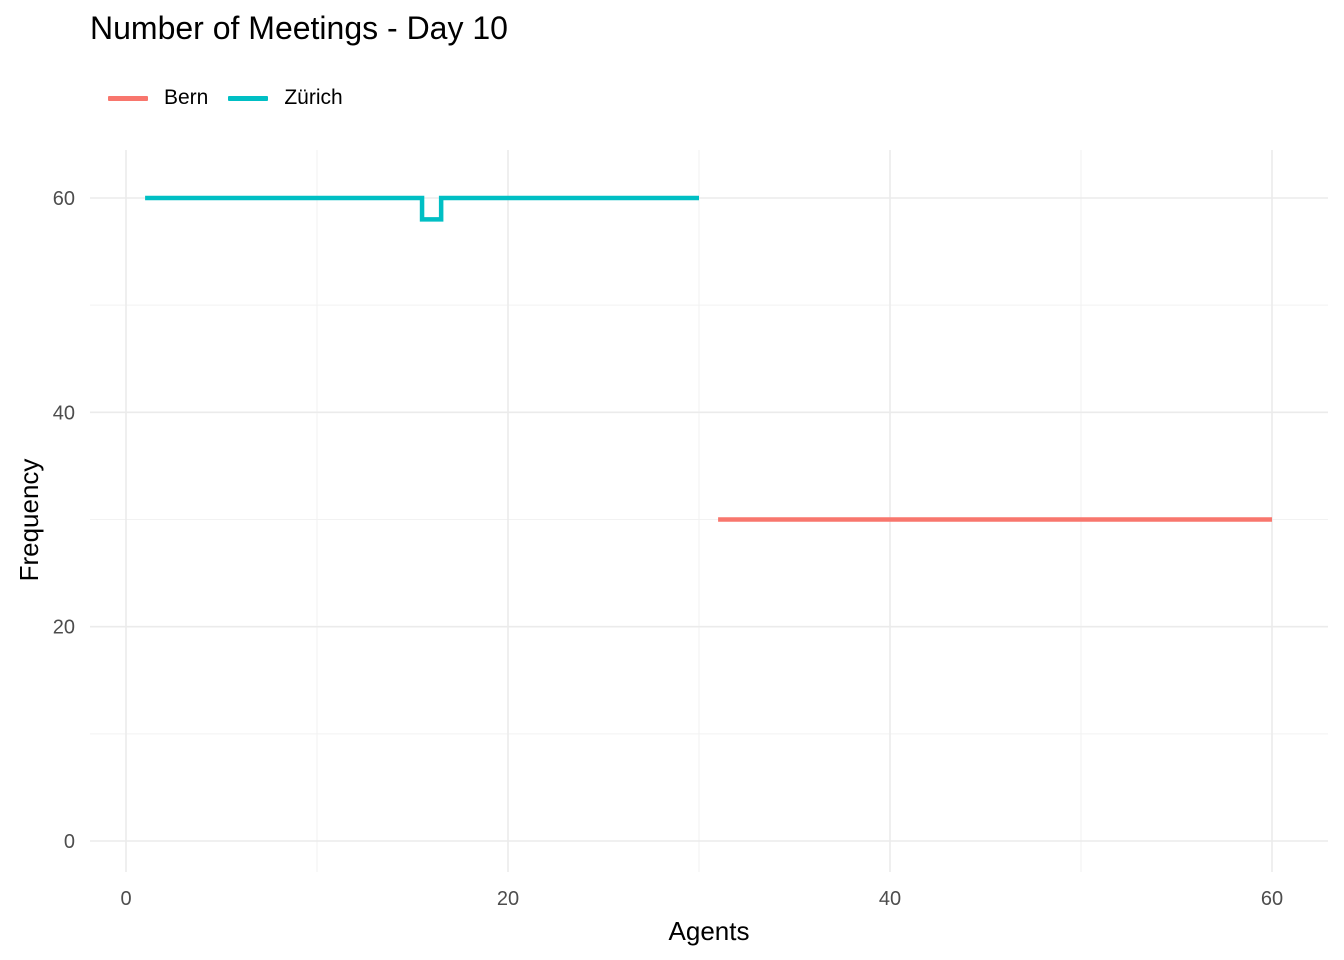  I want to click on legend-item-bern: Bern, so click(158, 98).